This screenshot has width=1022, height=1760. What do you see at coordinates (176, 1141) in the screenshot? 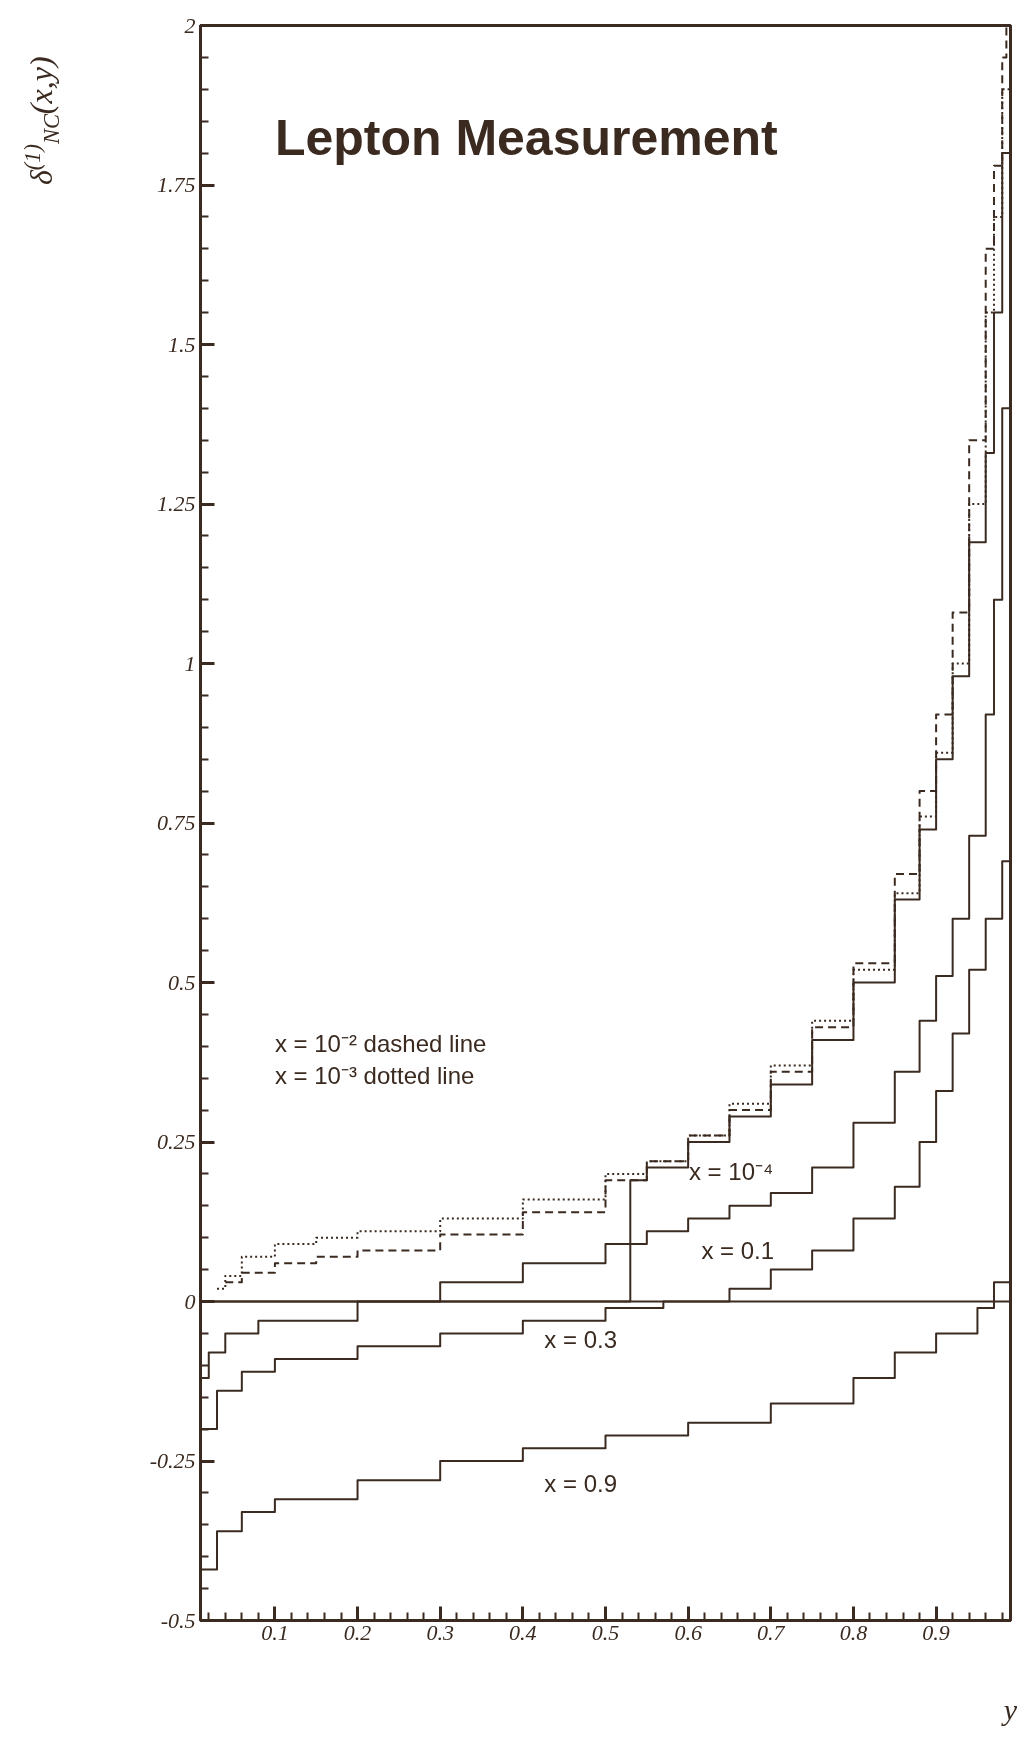
I see `y-tick-label: 0.25` at bounding box center [176, 1141].